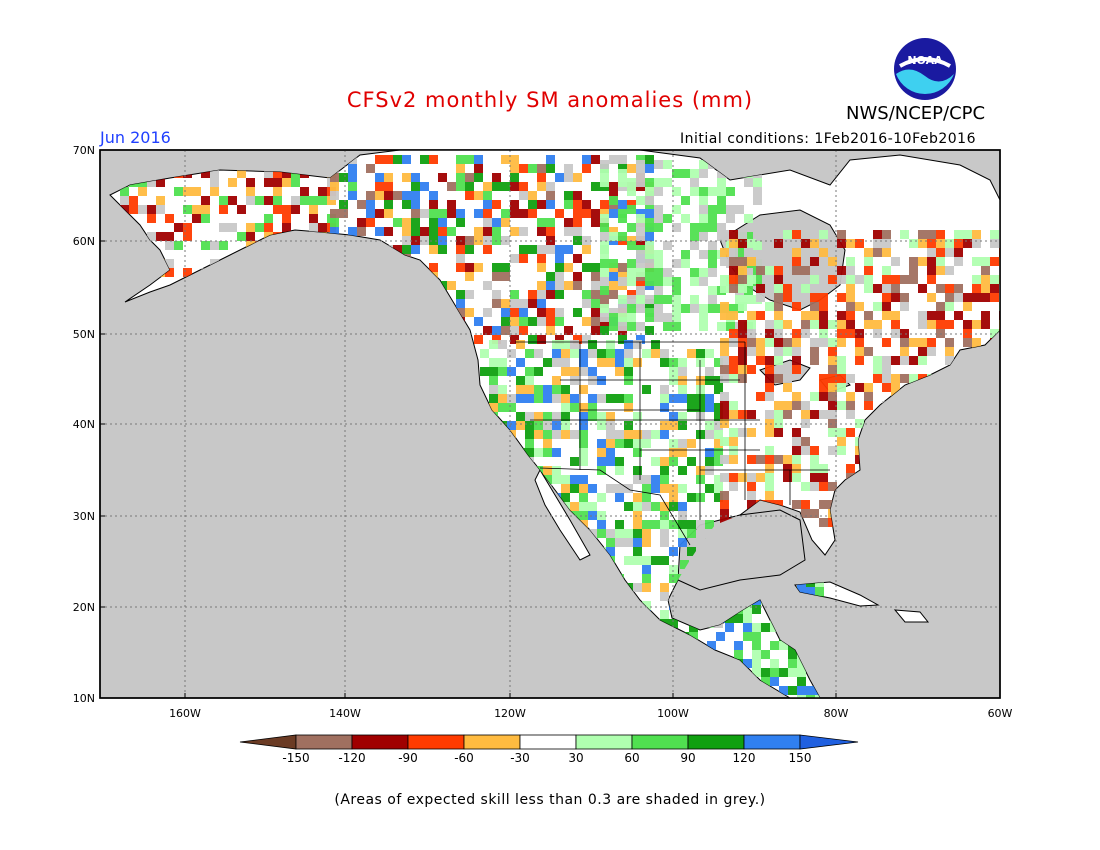 This screenshot has height=850, width=1100. I want to click on initial-conditions: Initial conditions: 1Feb2016-10Feb2016, so click(828, 139).